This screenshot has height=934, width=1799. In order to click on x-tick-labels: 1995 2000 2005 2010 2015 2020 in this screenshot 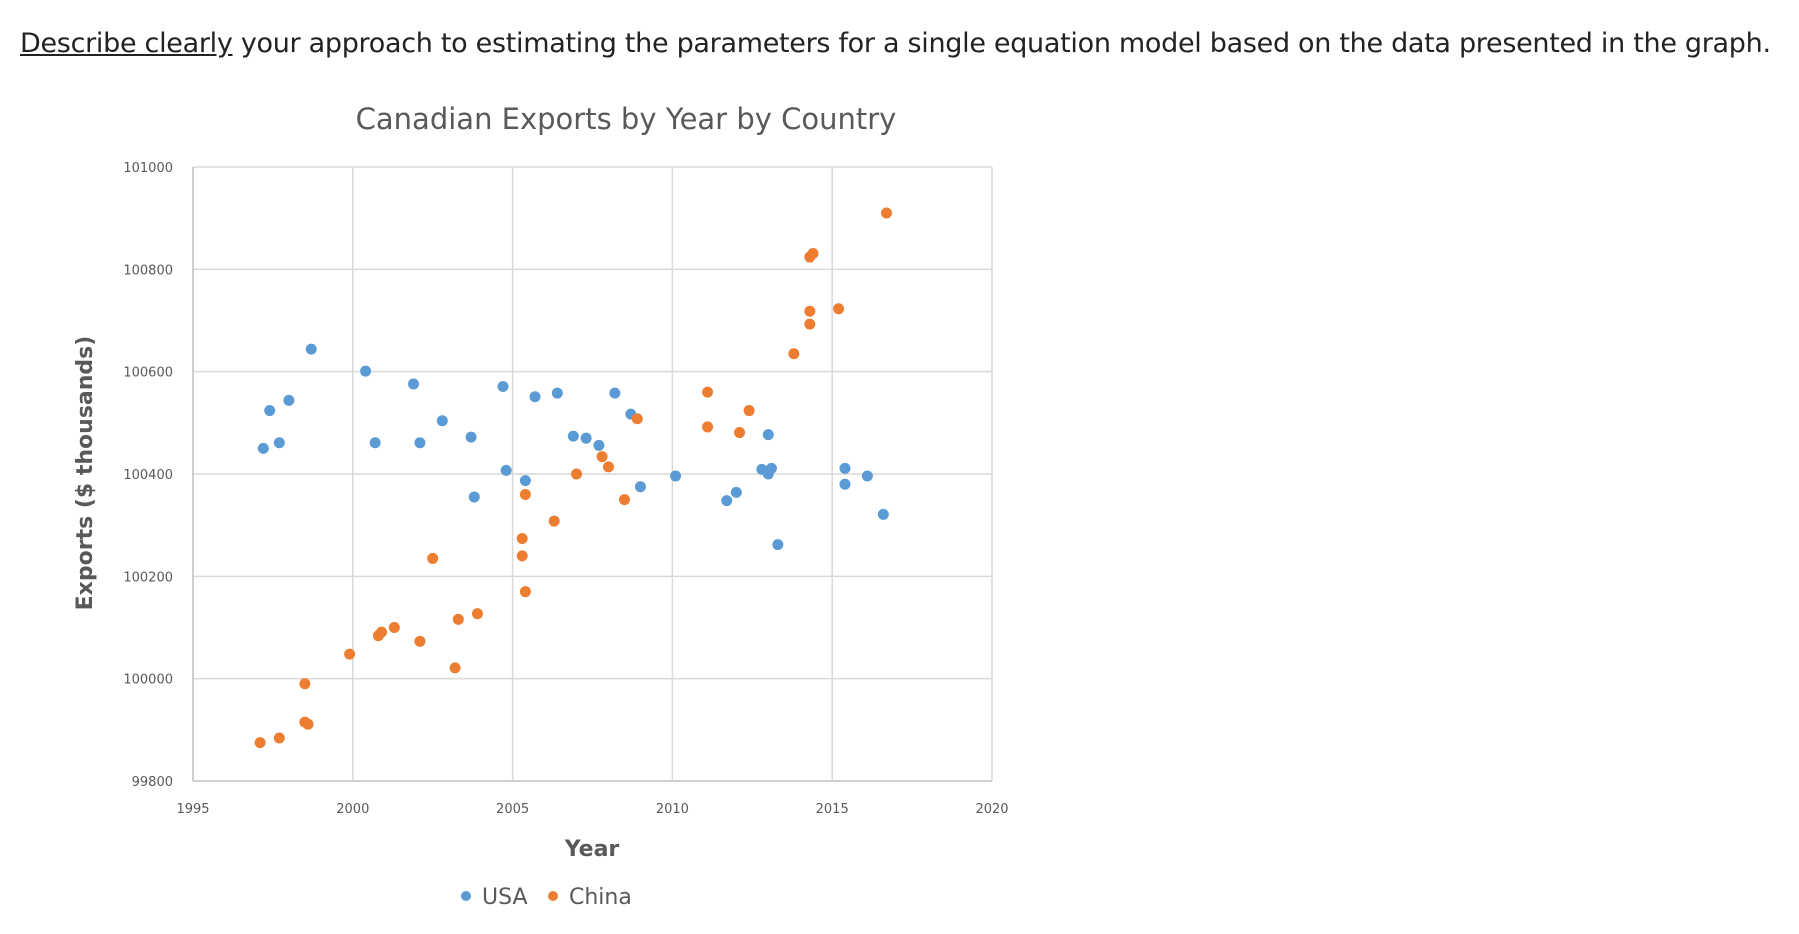, I will do `click(592, 809)`.